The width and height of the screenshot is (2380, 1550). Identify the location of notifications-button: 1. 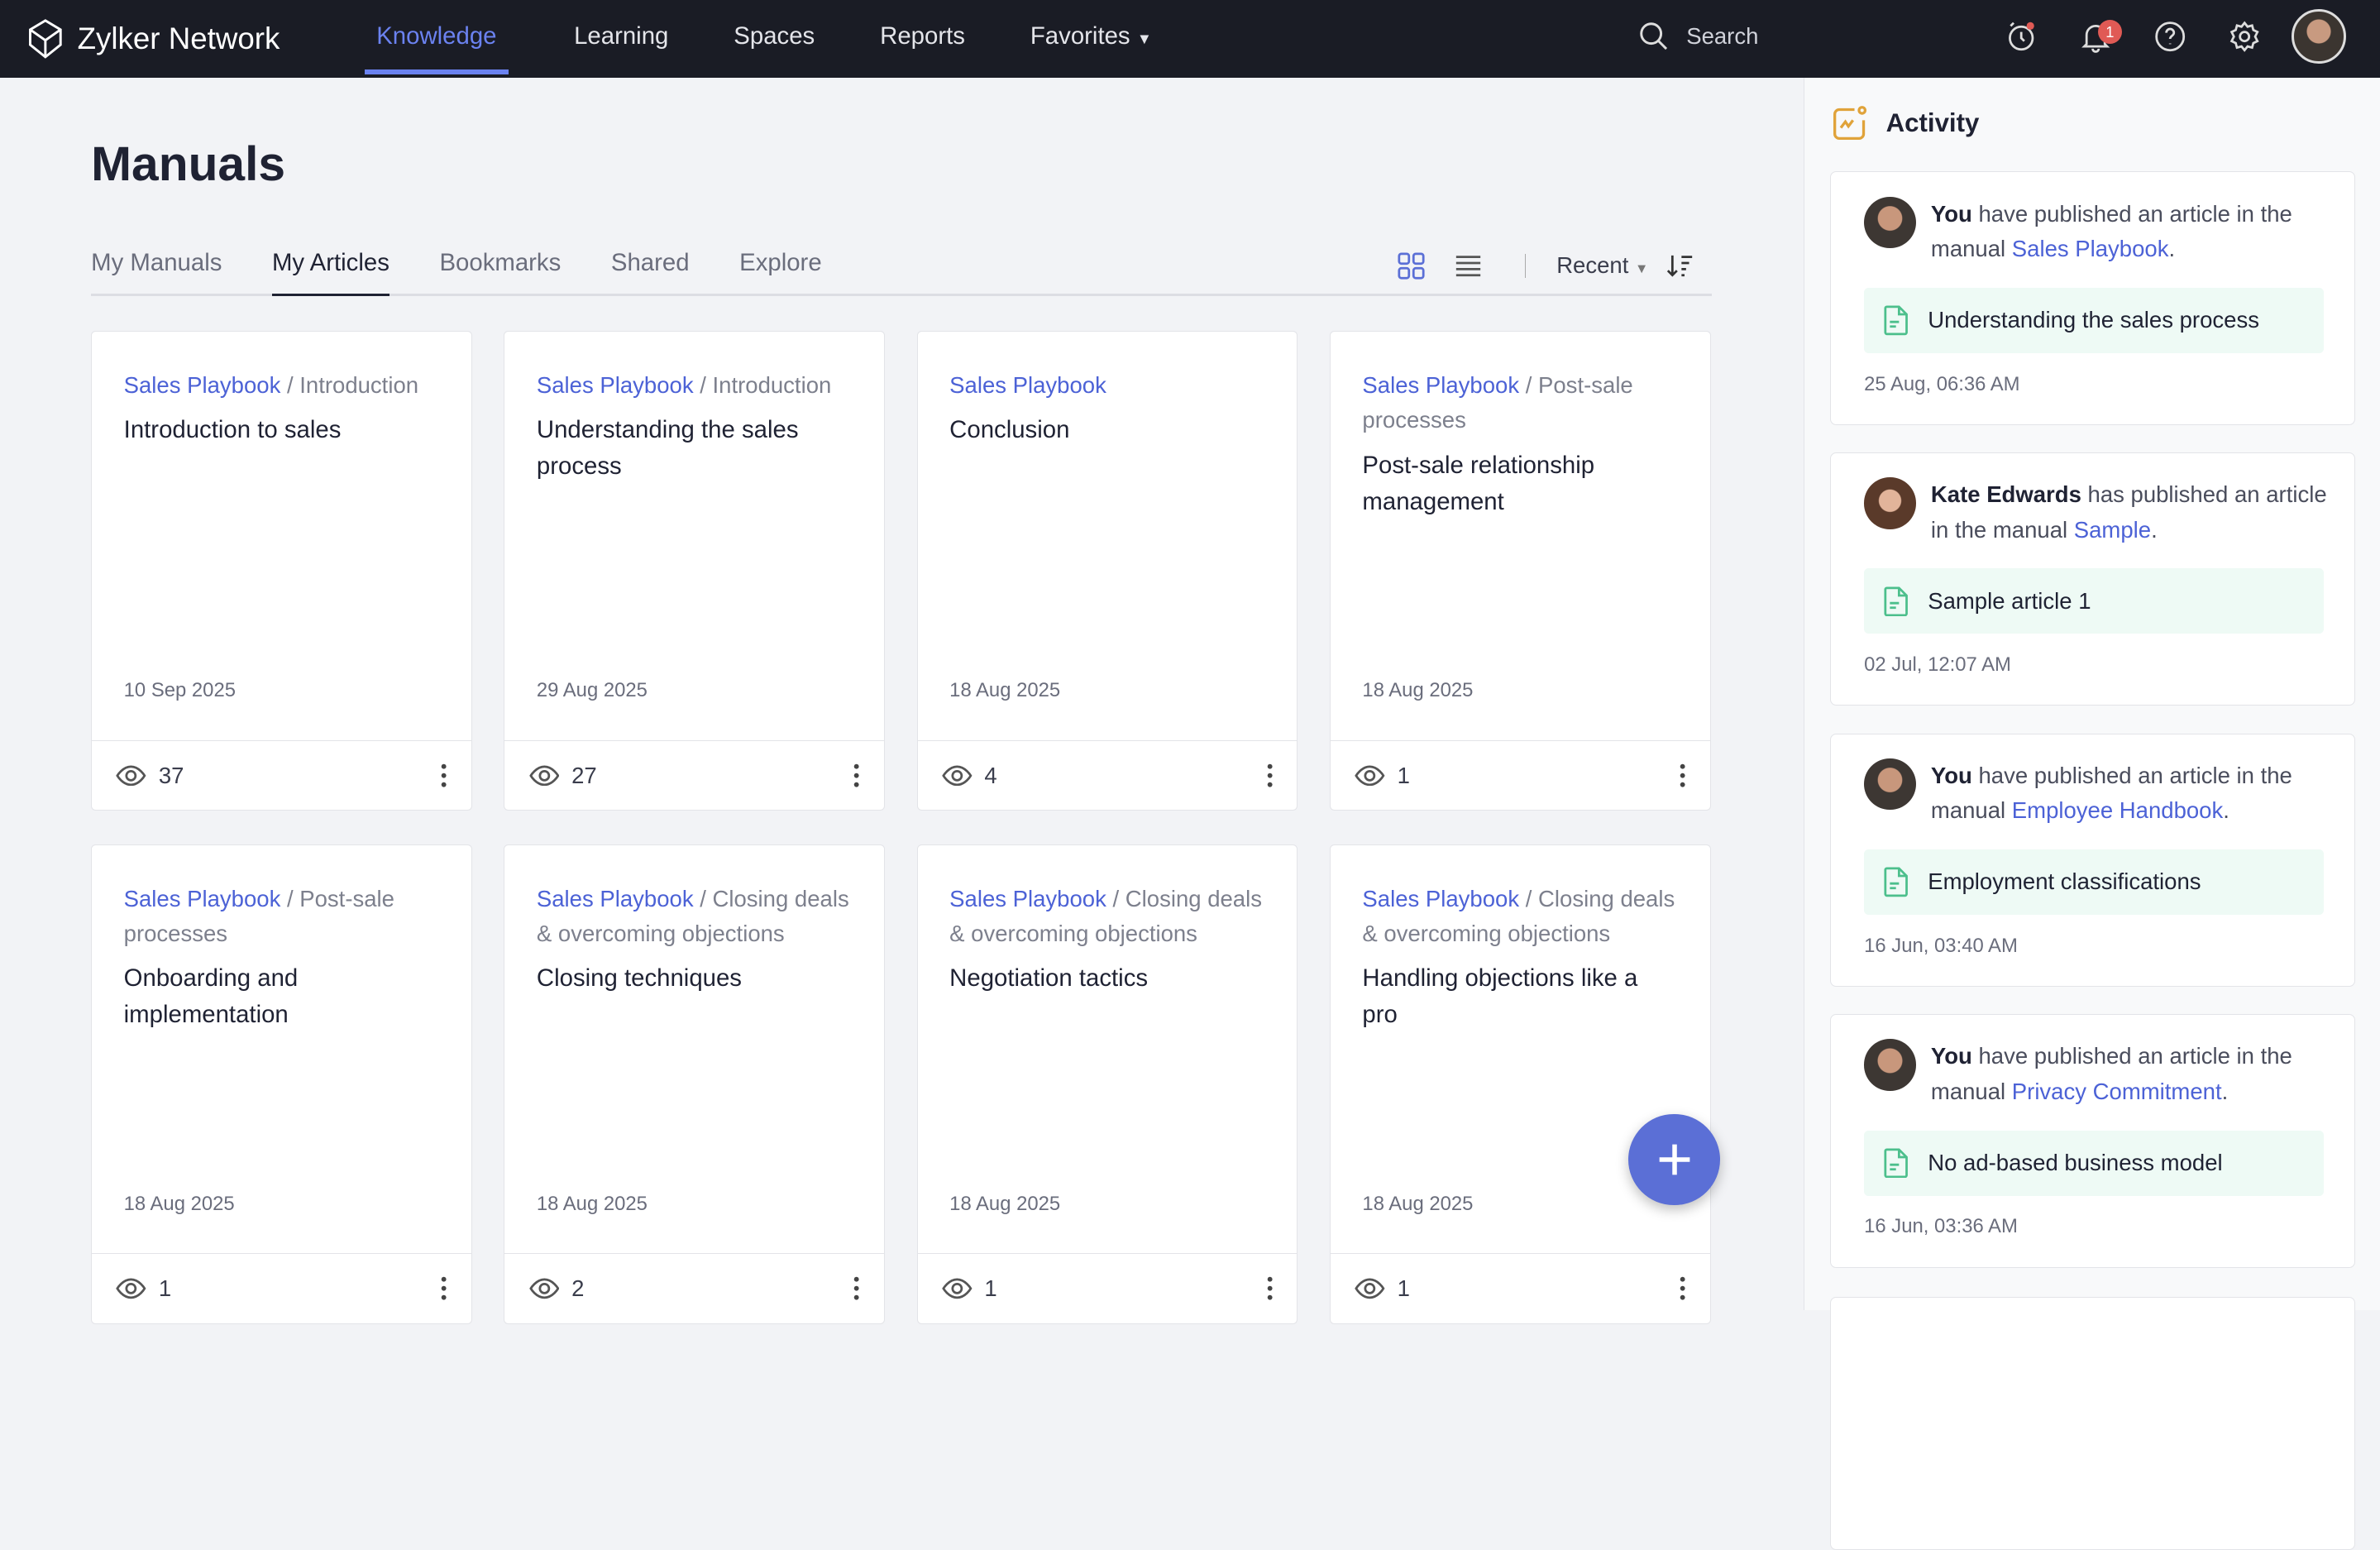
(2095, 36).